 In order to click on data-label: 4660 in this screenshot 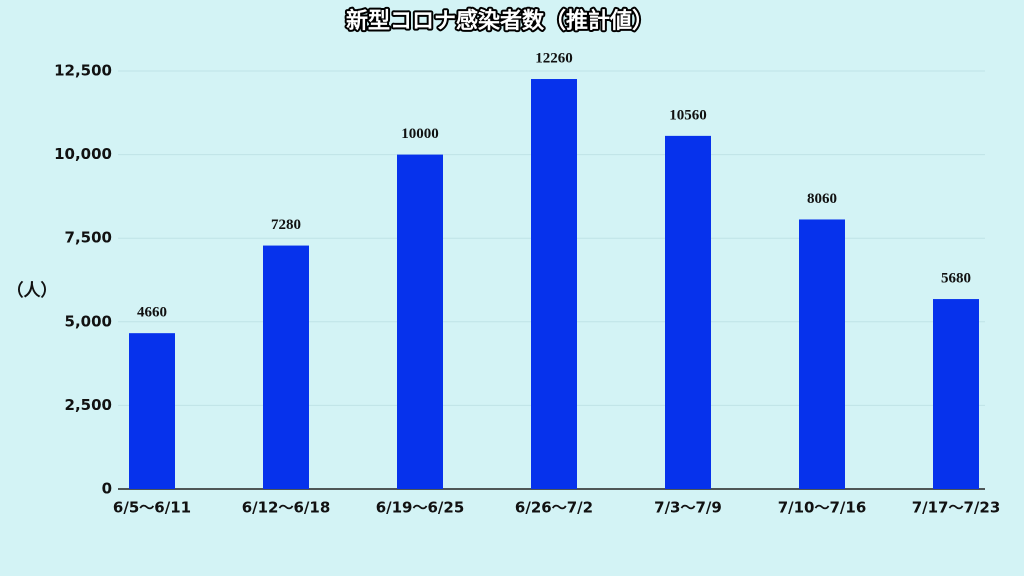, I will do `click(152, 313)`.